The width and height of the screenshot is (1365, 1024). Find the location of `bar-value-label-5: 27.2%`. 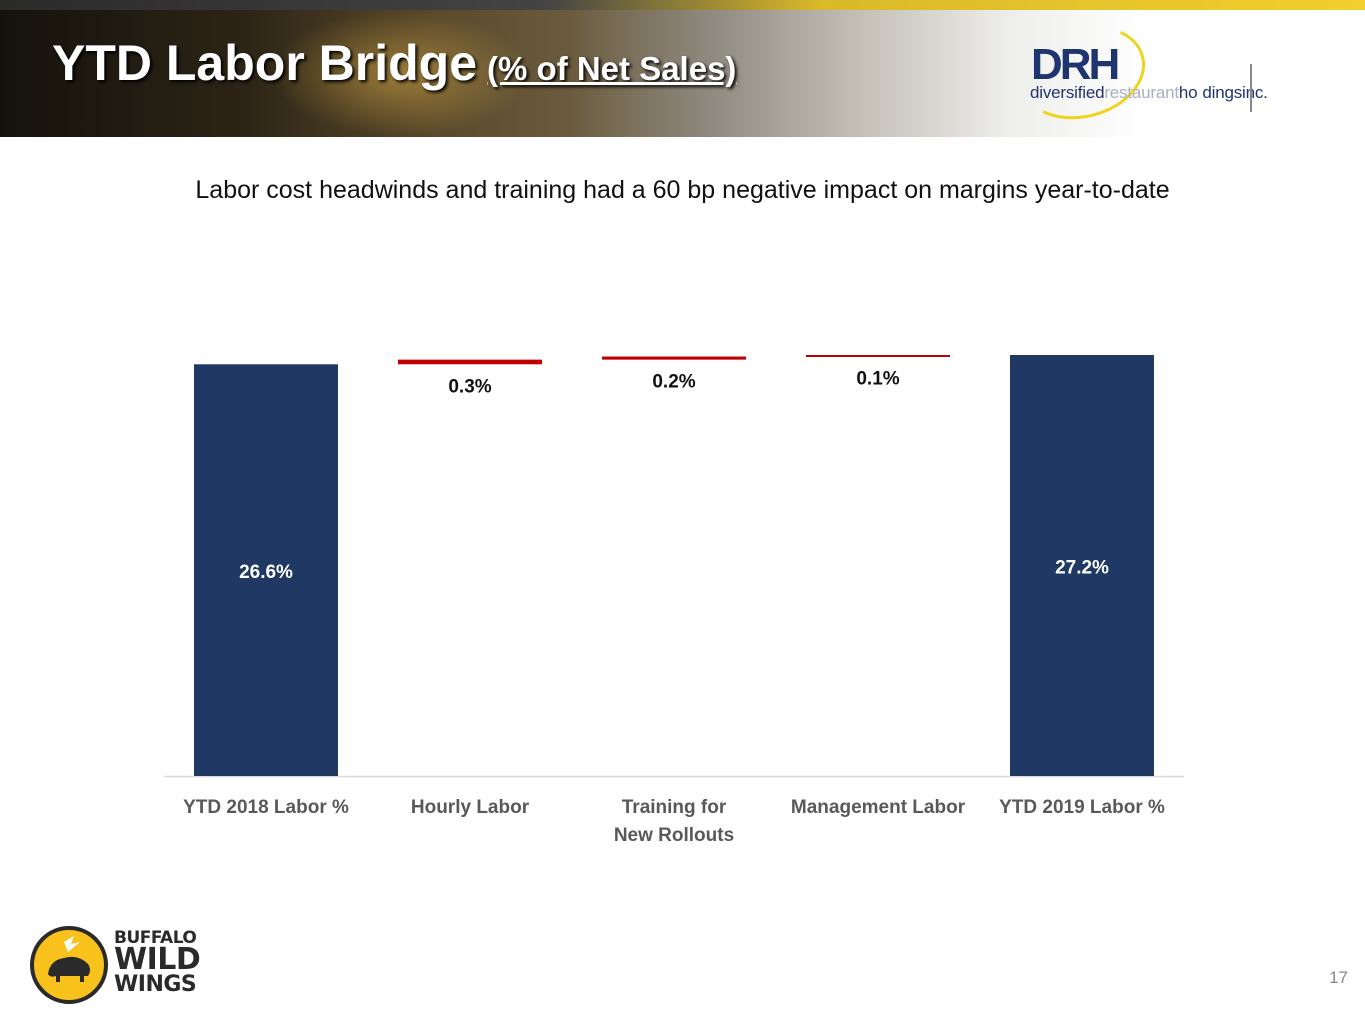

bar-value-label-5: 27.2% is located at coordinates (1082, 568).